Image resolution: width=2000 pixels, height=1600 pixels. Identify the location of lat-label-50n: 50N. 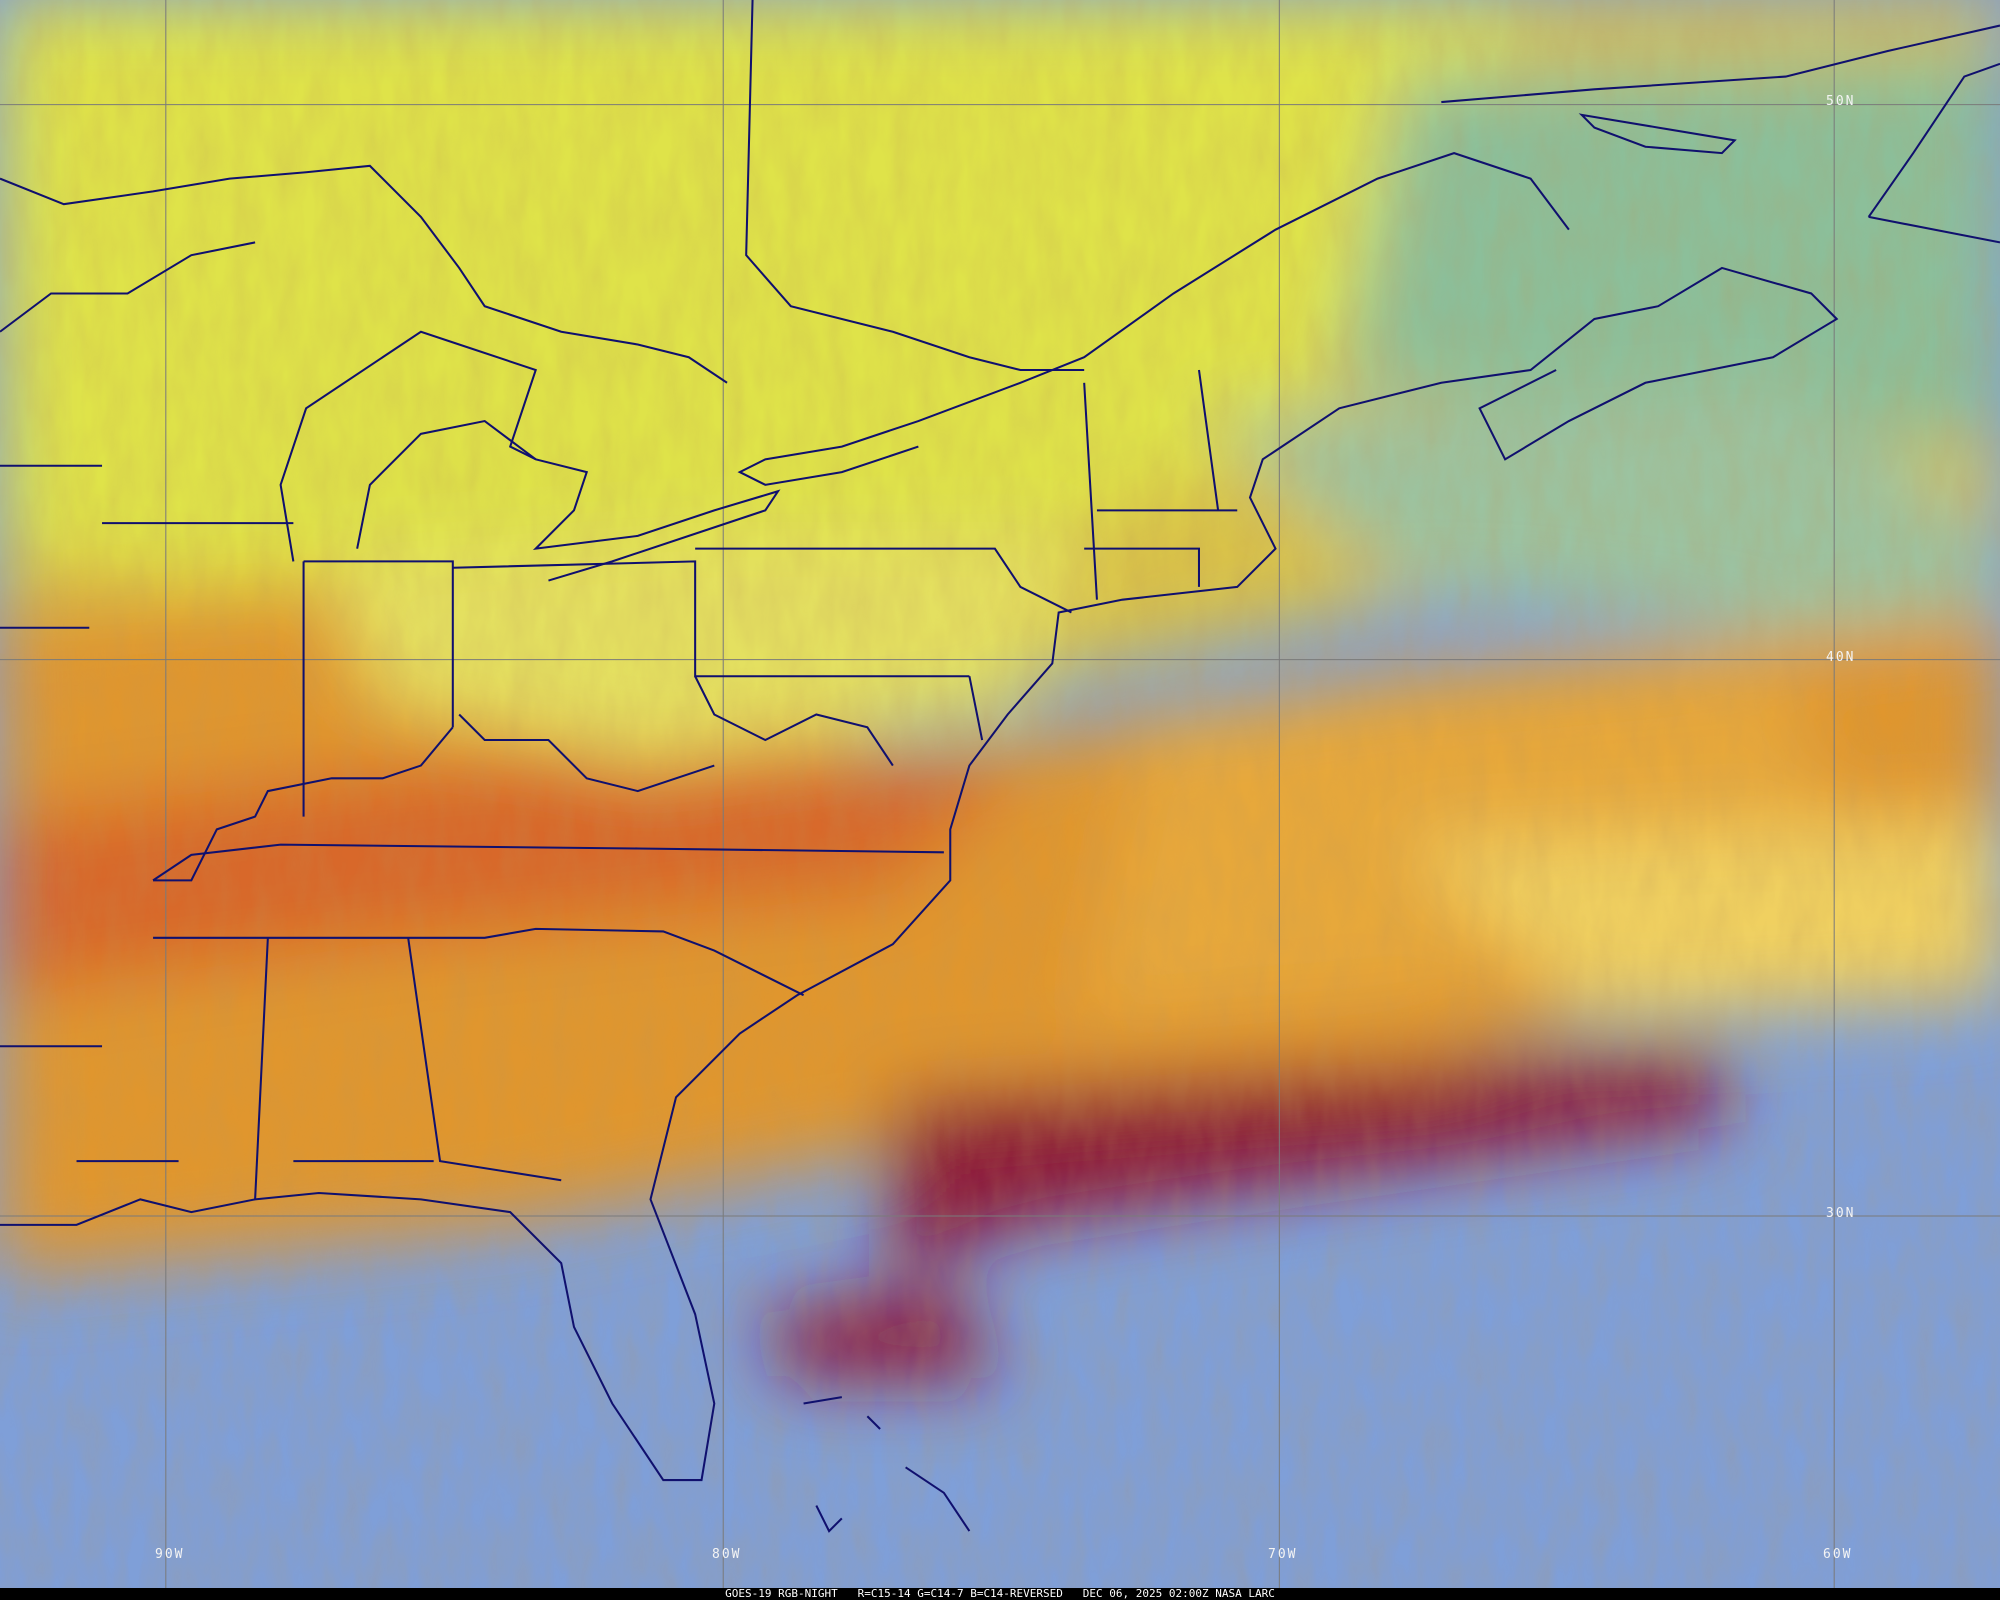
(1841, 101).